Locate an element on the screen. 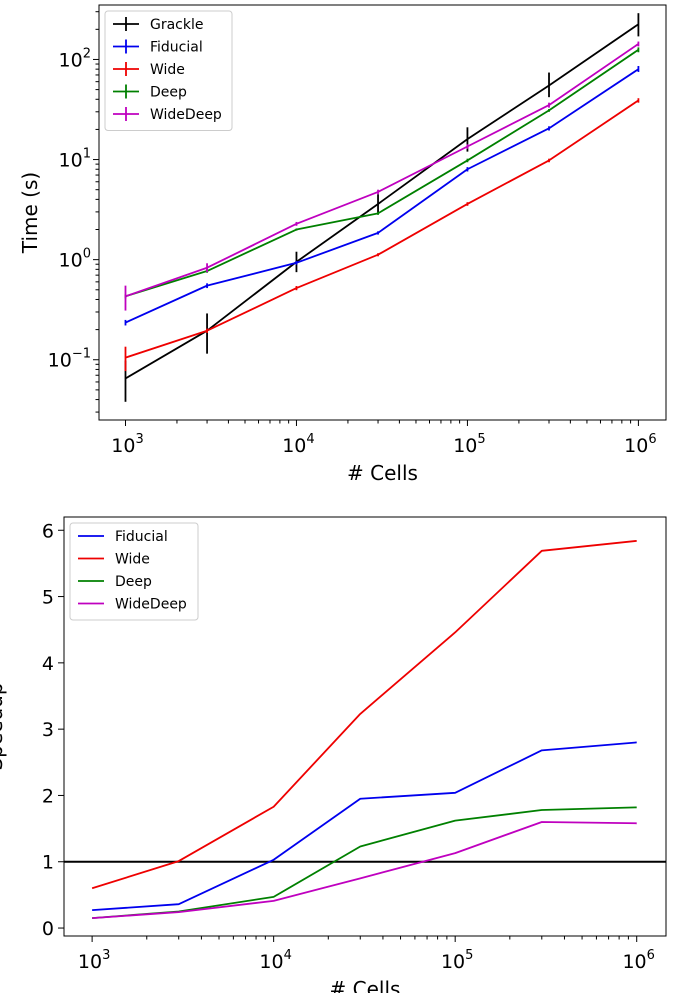  y-tick-label: 3 is located at coordinates (48, 730).